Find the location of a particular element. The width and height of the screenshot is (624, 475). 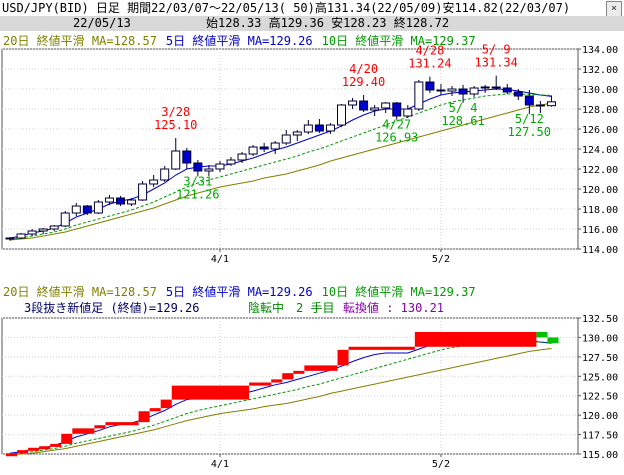

y-tick-label: 132.50 is located at coordinates (600, 319).